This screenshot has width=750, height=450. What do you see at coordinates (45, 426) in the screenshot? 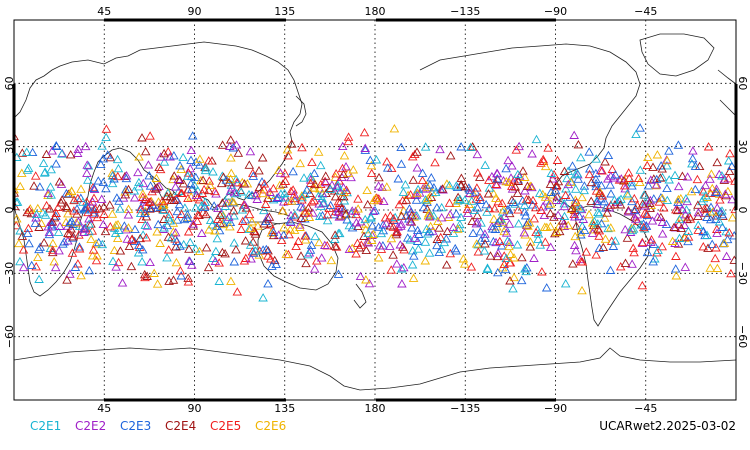
I see `legend-entry: C2E1` at bounding box center [45, 426].